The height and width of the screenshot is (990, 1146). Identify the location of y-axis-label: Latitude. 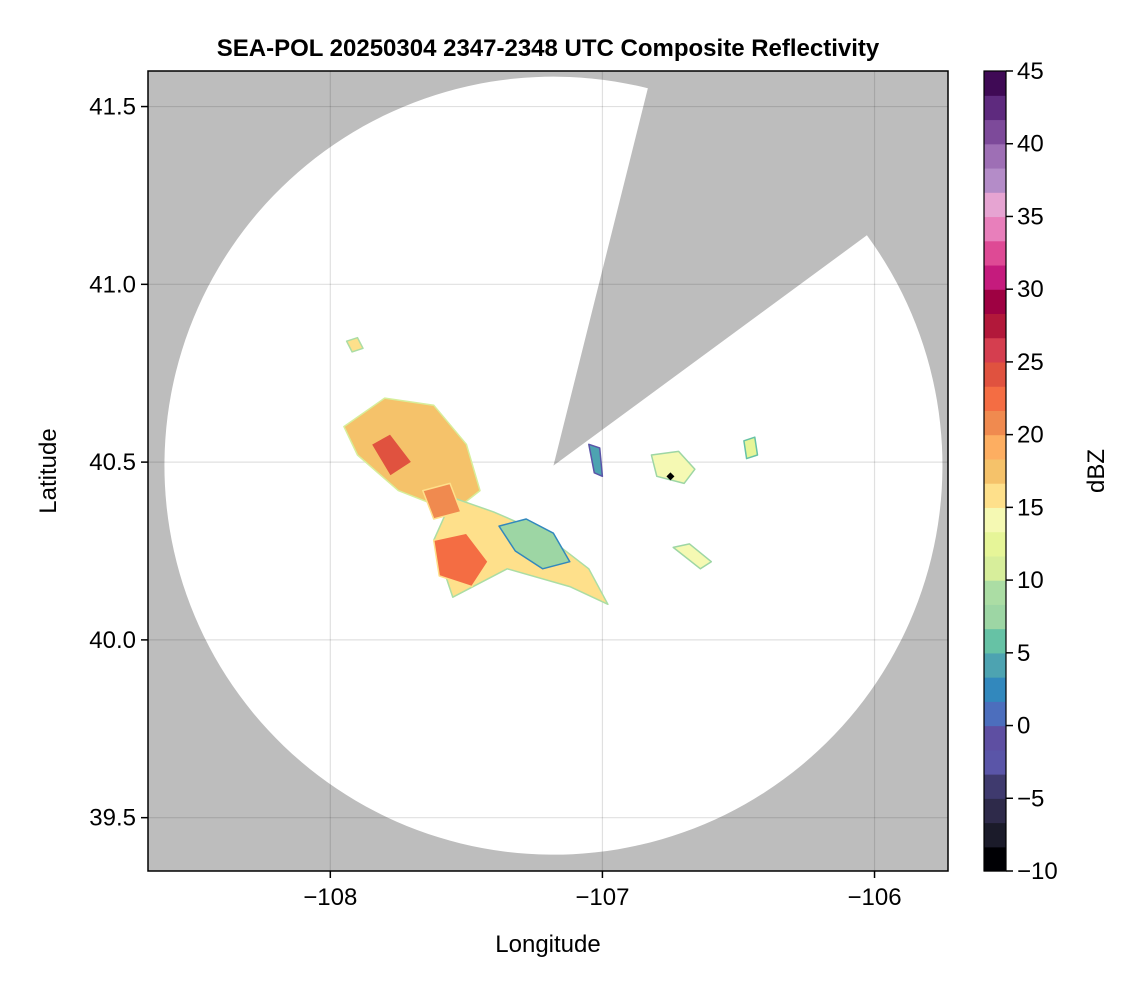
(48, 470).